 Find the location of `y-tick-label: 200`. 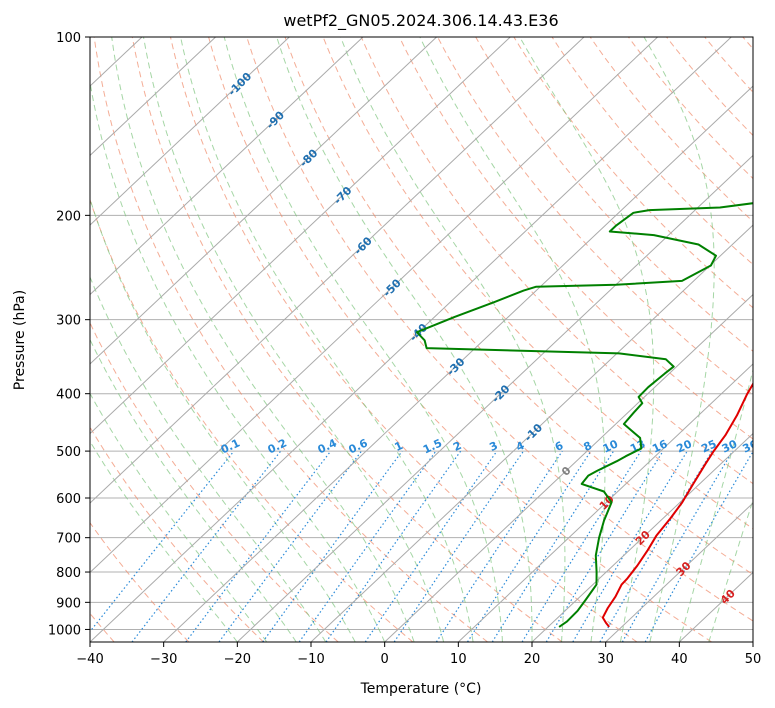

y-tick-label: 200 is located at coordinates (68, 216).